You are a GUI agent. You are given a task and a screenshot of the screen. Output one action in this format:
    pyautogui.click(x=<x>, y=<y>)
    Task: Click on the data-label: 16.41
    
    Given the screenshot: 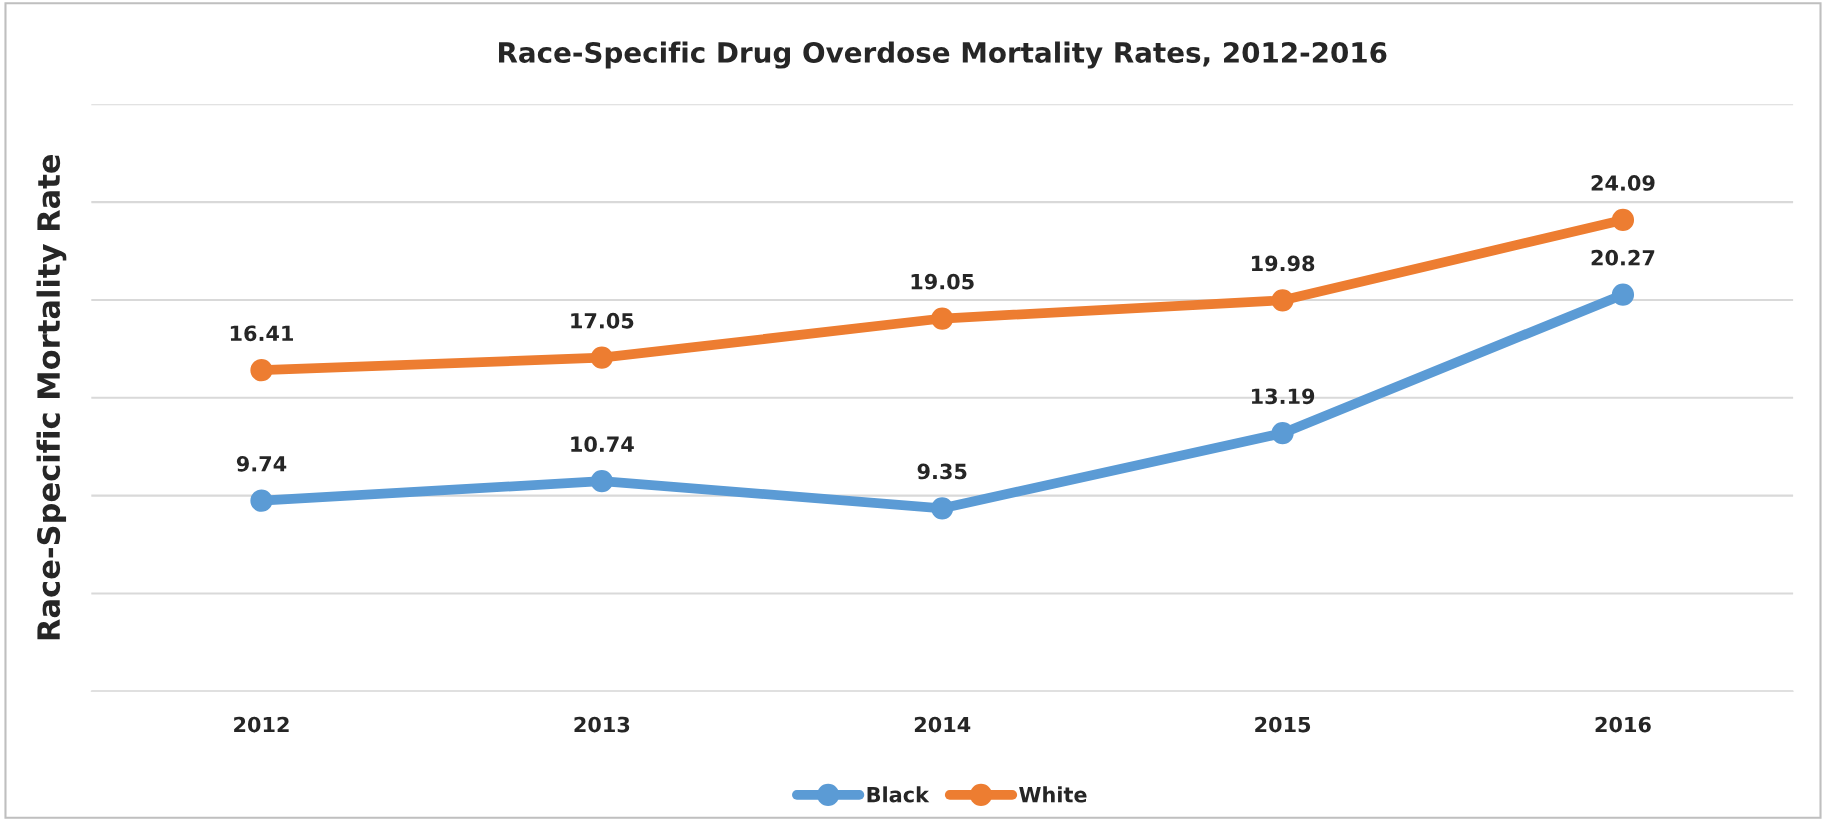 What is the action you would take?
    pyautogui.click(x=261, y=333)
    